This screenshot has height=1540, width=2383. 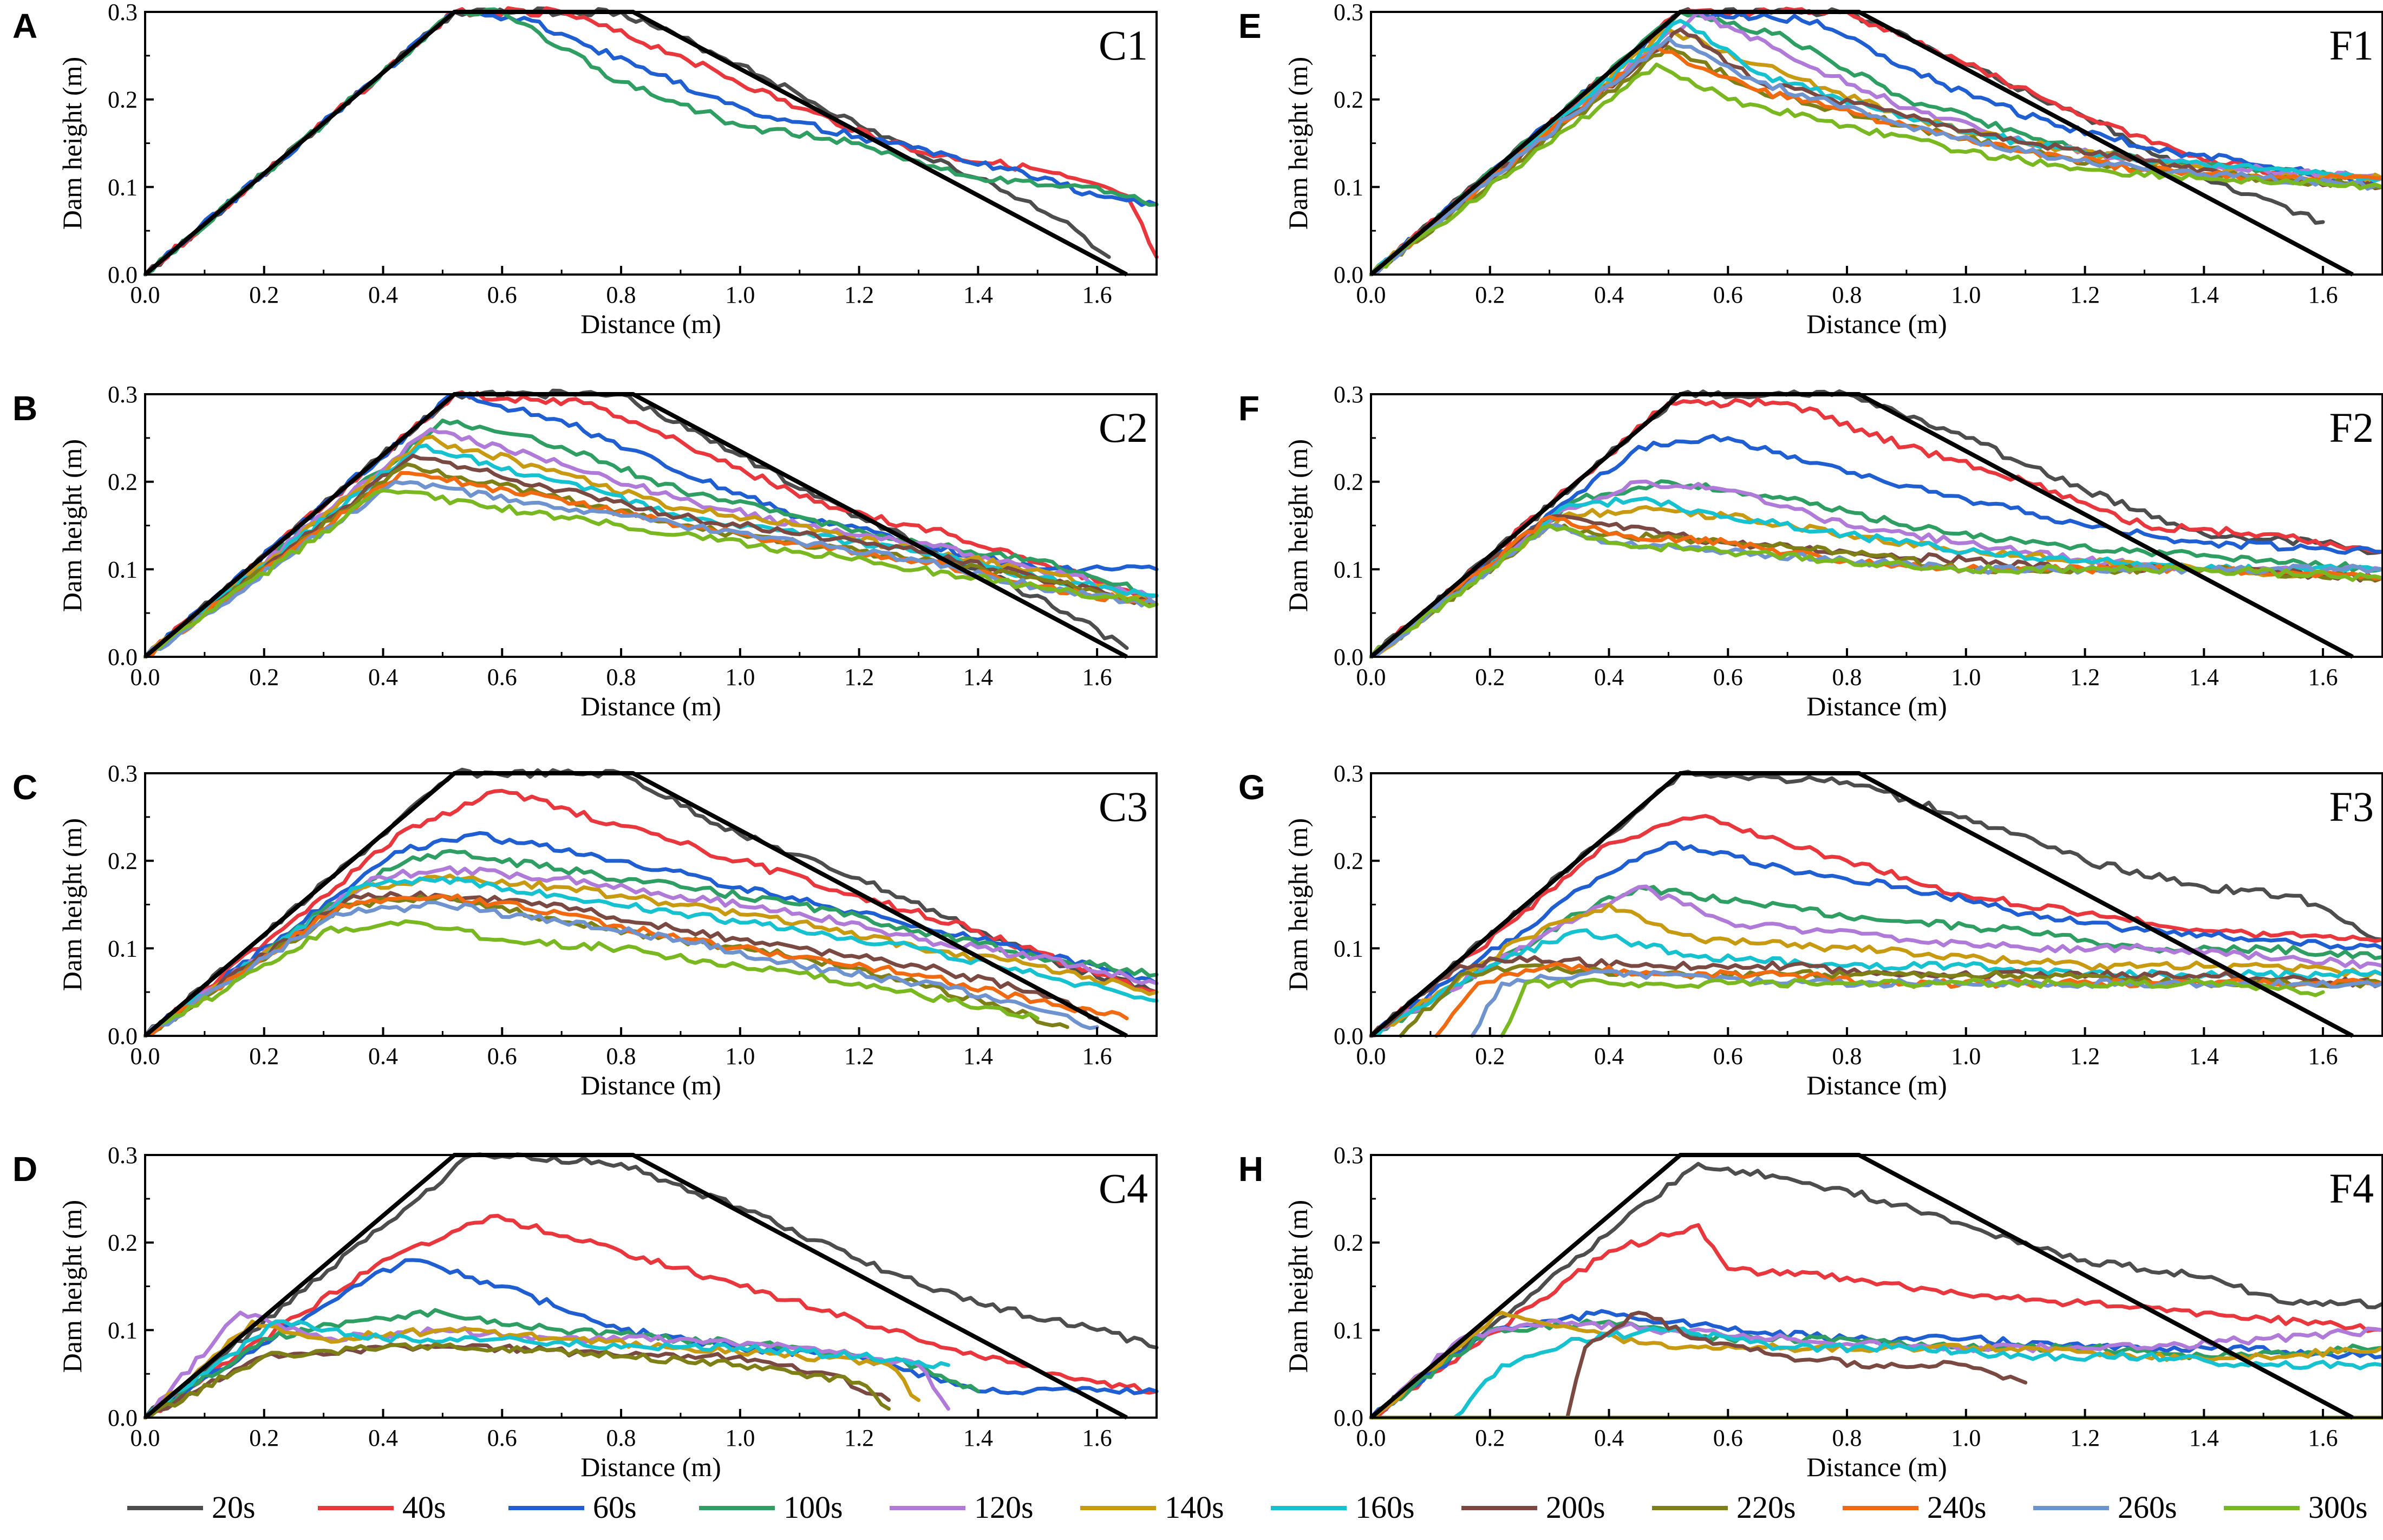 What do you see at coordinates (1876, 1369) in the screenshot?
I see `series-line-100s` at bounding box center [1876, 1369].